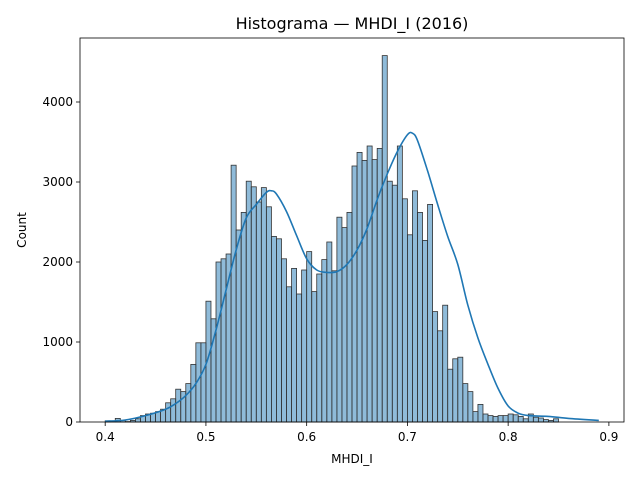 The image size is (640, 480). Describe the element at coordinates (57, 262) in the screenshot. I see `y-tick-label: 2000` at that location.